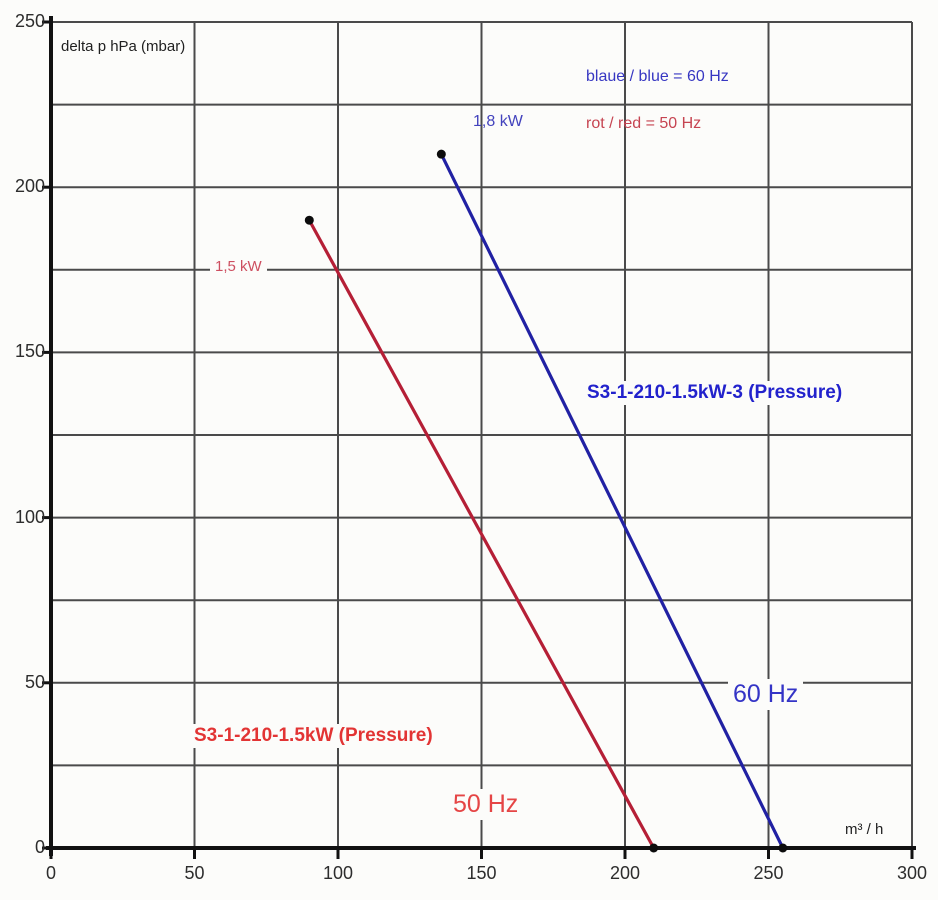 This screenshot has height=900, width=938. Describe the element at coordinates (766, 694) in the screenshot. I see `freq-label-blue: 60 Hz` at that location.